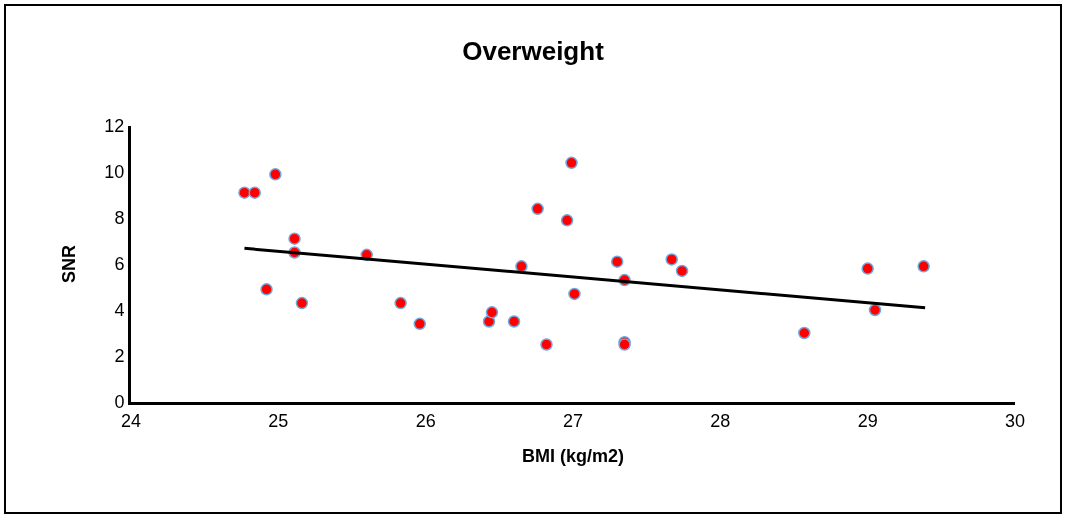 This screenshot has width=1070, height=522. I want to click on y-tick-label: 6, so click(119, 264).